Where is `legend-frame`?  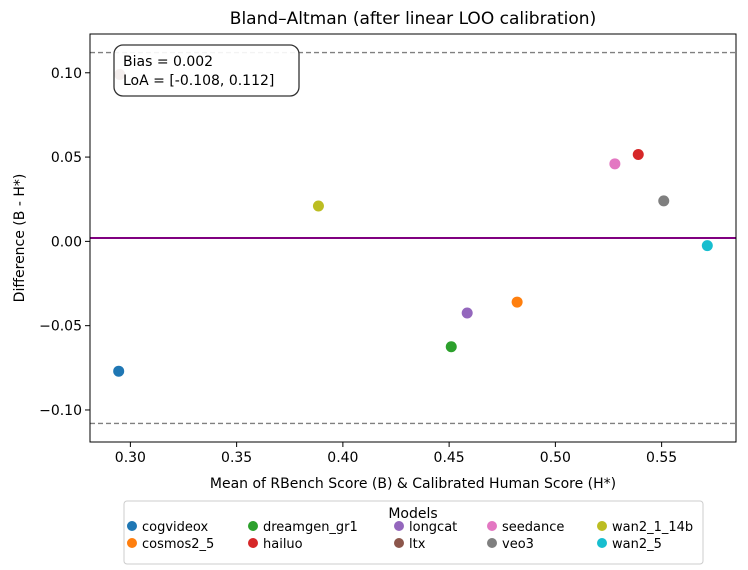
legend-frame is located at coordinates (413, 532).